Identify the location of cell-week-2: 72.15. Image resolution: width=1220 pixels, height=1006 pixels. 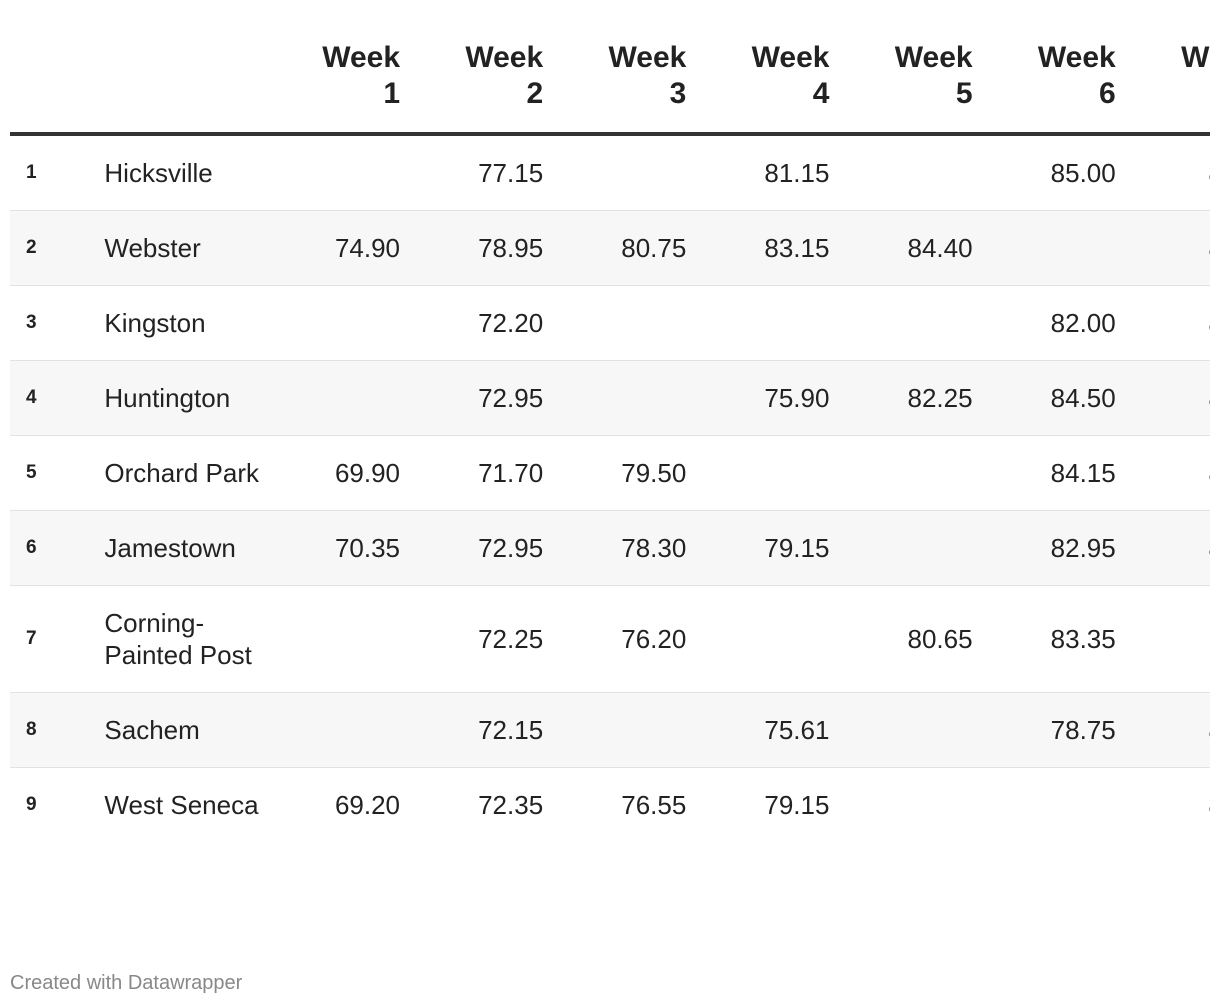
(493, 730).